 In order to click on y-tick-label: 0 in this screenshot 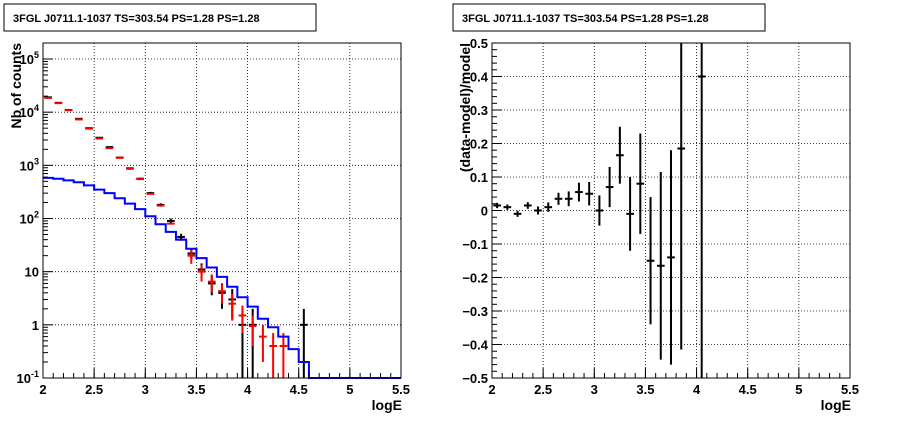, I will do `click(484, 211)`.